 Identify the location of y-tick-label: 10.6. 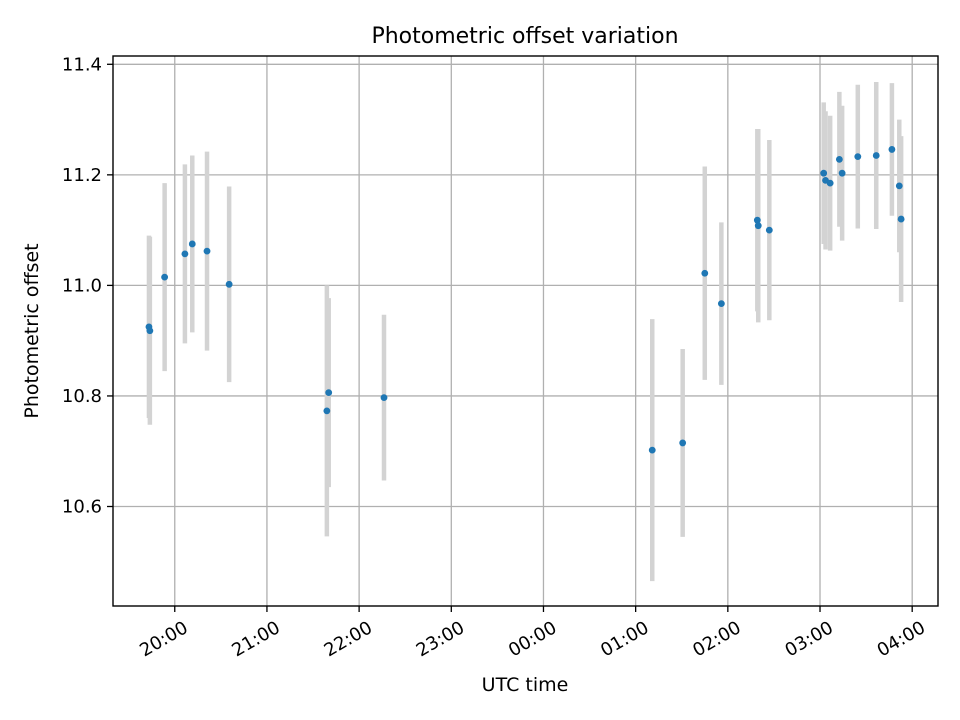
(82, 507).